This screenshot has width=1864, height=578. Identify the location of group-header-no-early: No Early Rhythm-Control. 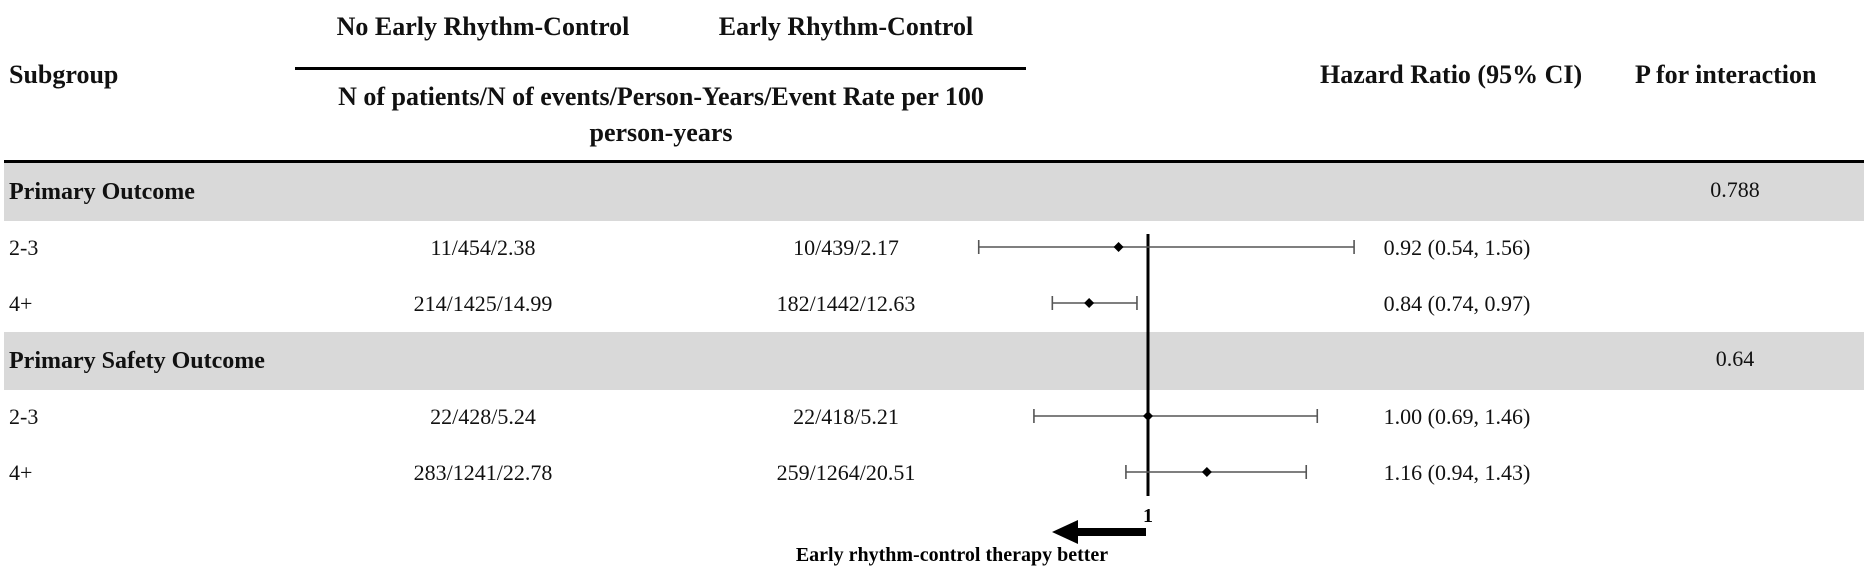
(483, 26).